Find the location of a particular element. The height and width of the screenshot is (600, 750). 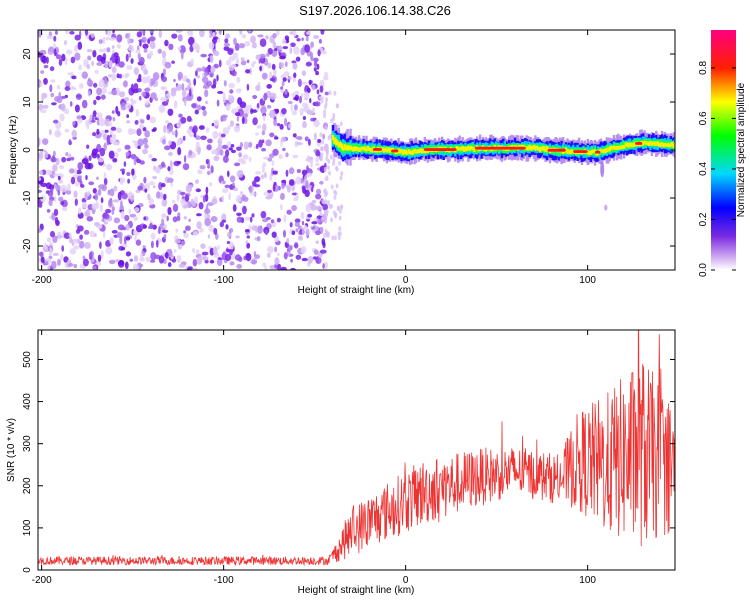

y-tick-label: 20 is located at coordinates (27, 54).